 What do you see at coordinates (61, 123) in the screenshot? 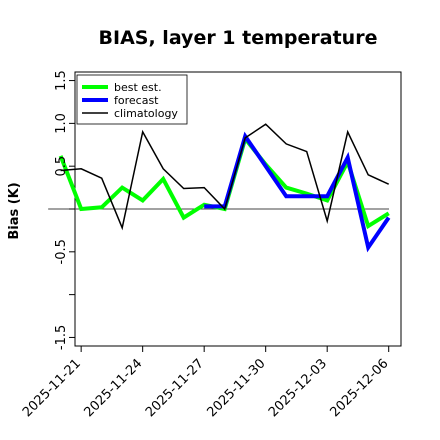
I see `y-tick-label: 1.0` at bounding box center [61, 123].